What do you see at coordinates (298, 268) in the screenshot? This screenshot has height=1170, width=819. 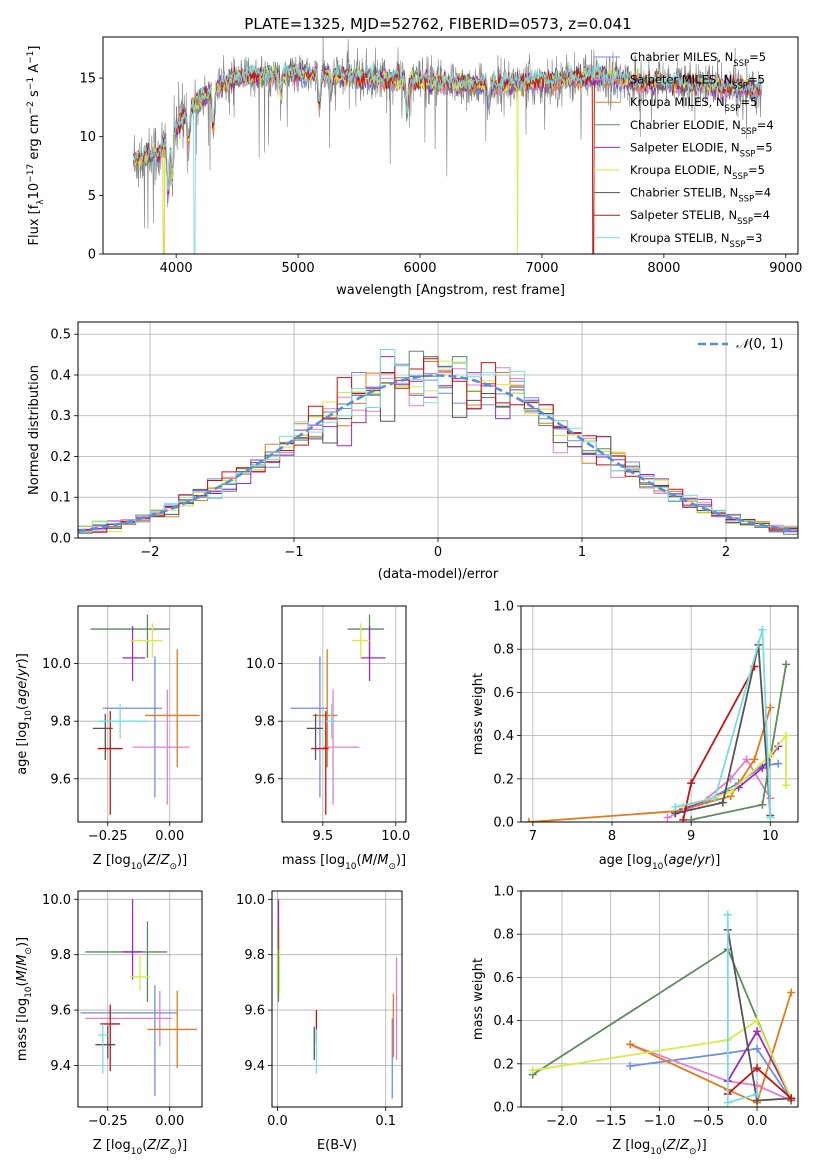 I see `x-tick-label: 5000` at bounding box center [298, 268].